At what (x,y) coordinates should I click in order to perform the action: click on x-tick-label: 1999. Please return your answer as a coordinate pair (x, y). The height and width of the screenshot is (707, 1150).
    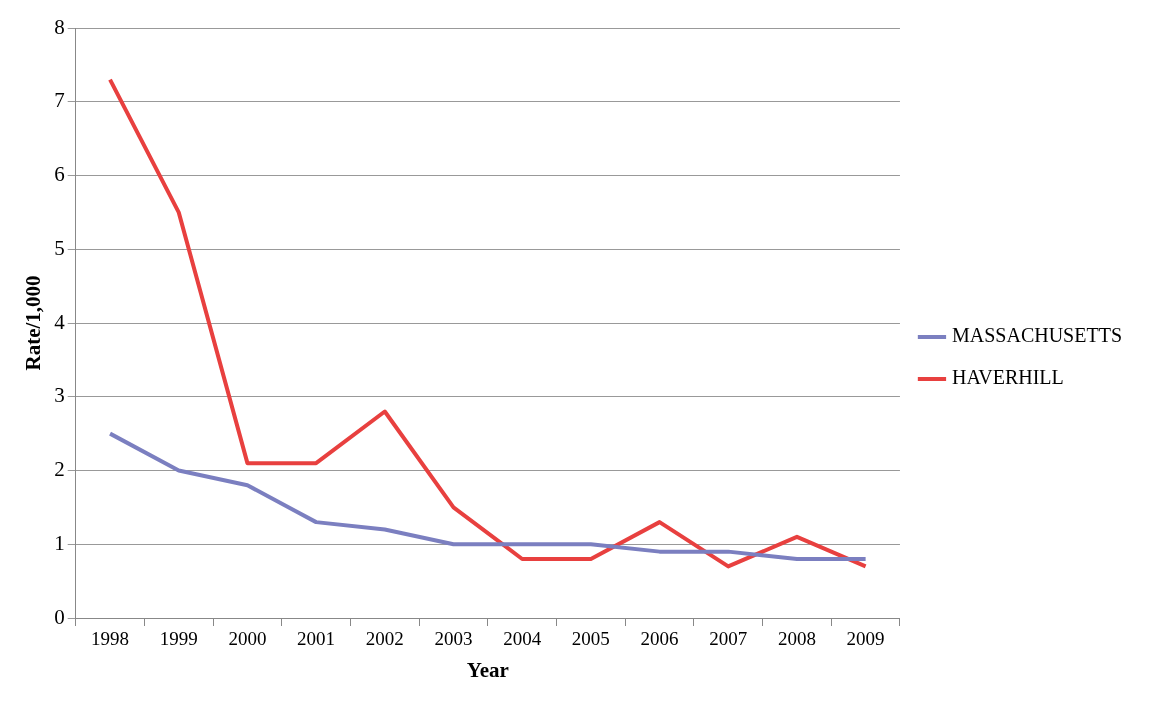
    Looking at the image, I should click on (178, 639).